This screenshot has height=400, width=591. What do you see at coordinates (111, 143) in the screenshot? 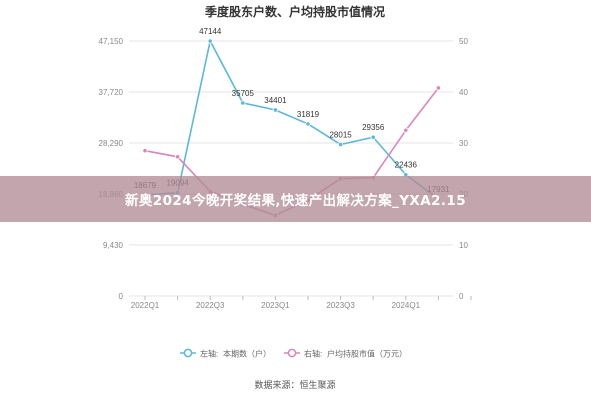
I see `left-tick-label: 28,290` at bounding box center [111, 143].